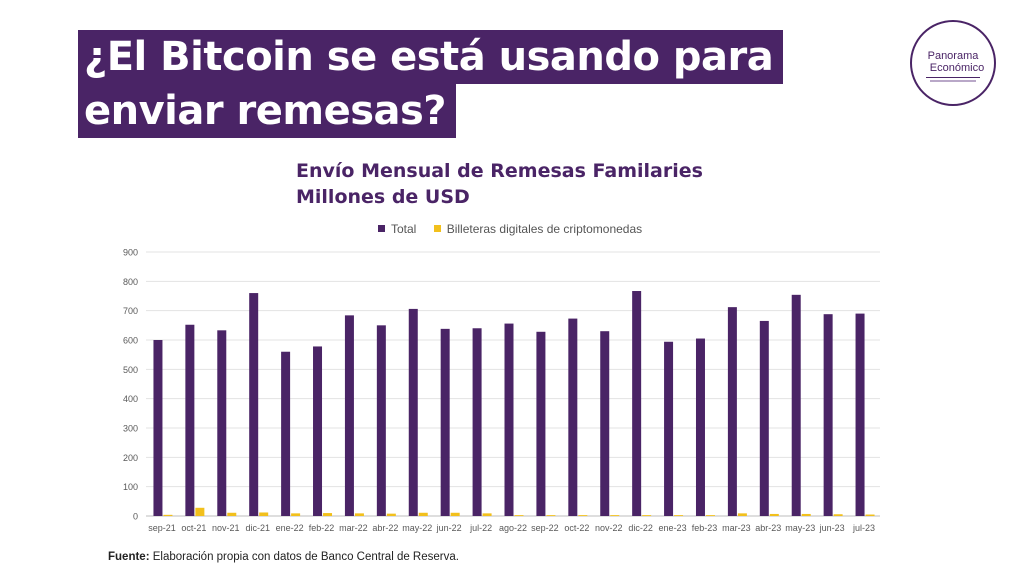  Describe the element at coordinates (480, 528) in the screenshot. I see `x-tick-label: jul-22` at that location.